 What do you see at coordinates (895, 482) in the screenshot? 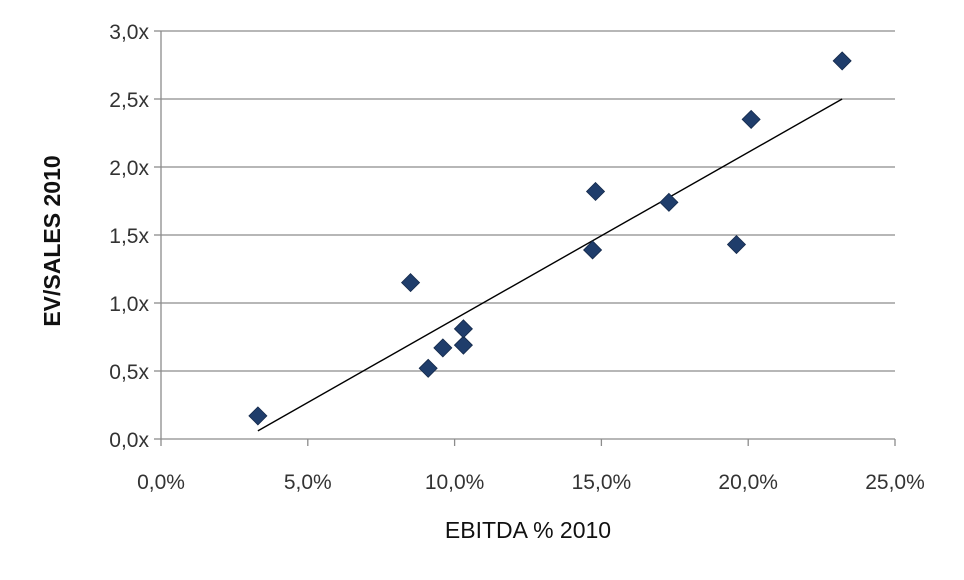
I see `x-tick-label-5: 25,0%` at bounding box center [895, 482].